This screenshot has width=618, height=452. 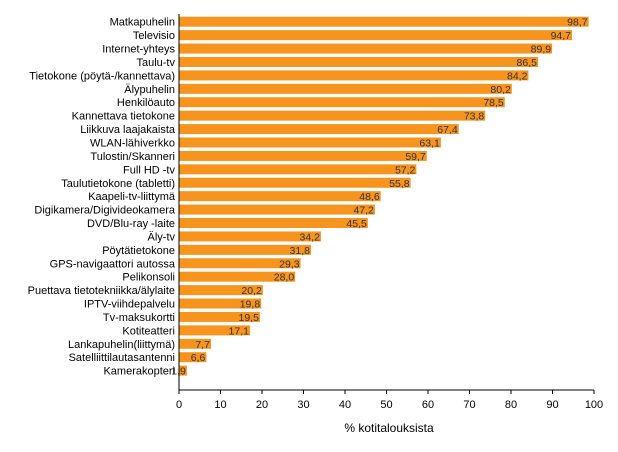 I want to click on category-label: Lankapuhelin(liittymä), so click(x=121, y=345).